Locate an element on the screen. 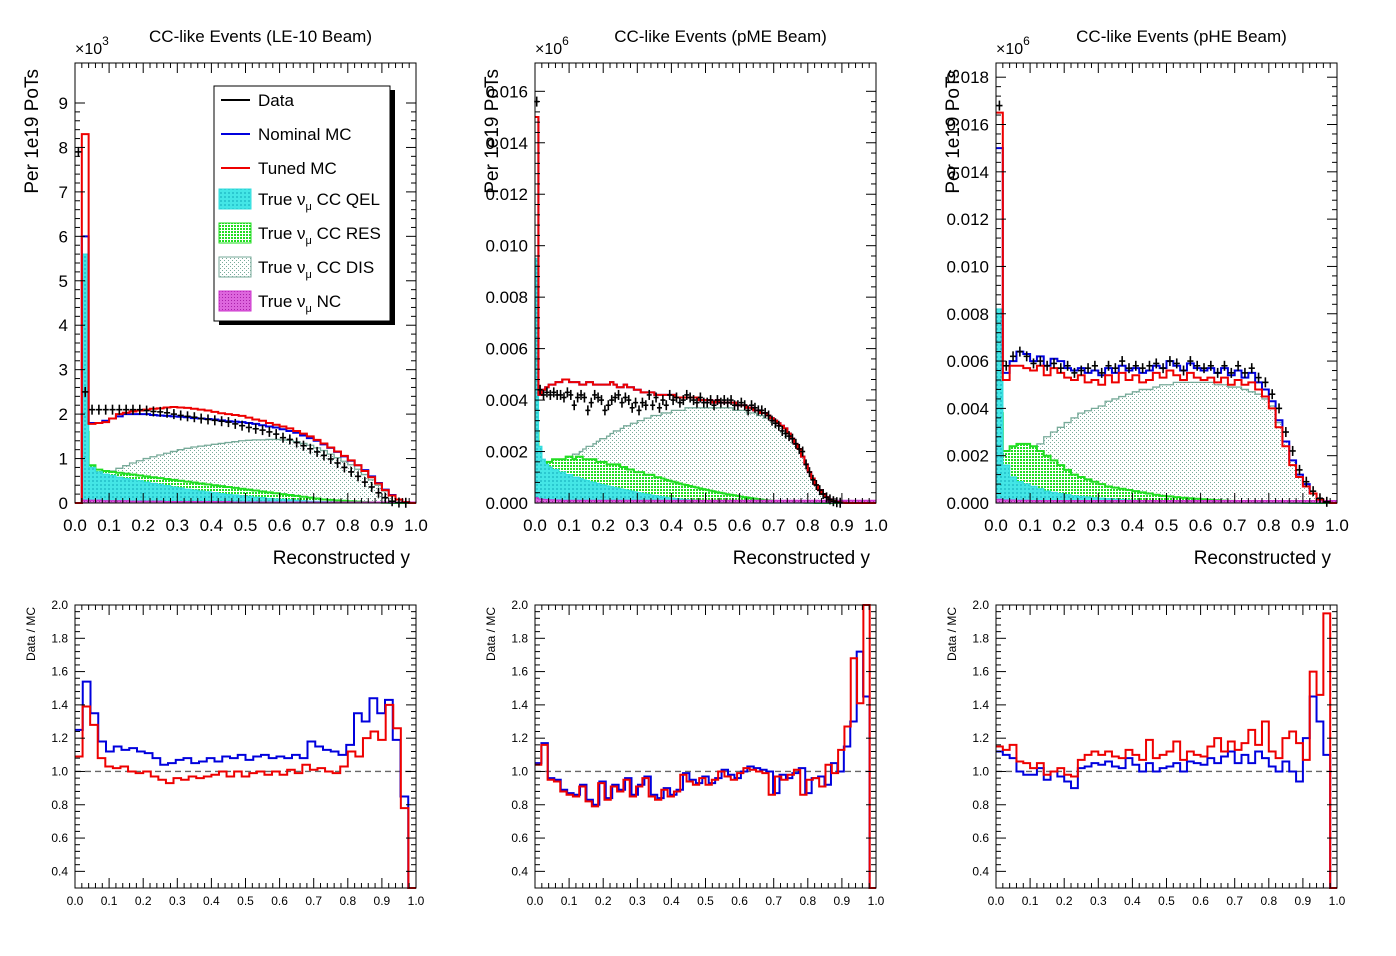 The width and height of the screenshot is (1396, 956). y-tick-label: 1.0 is located at coordinates (519, 771).